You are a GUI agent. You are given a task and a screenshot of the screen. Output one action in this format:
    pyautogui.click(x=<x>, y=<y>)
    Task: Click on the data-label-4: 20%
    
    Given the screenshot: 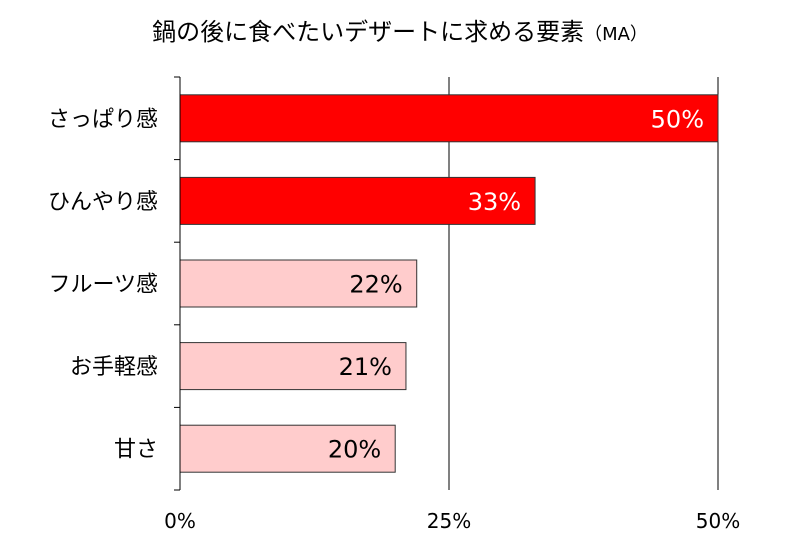 What is the action you would take?
    pyautogui.click(x=354, y=450)
    